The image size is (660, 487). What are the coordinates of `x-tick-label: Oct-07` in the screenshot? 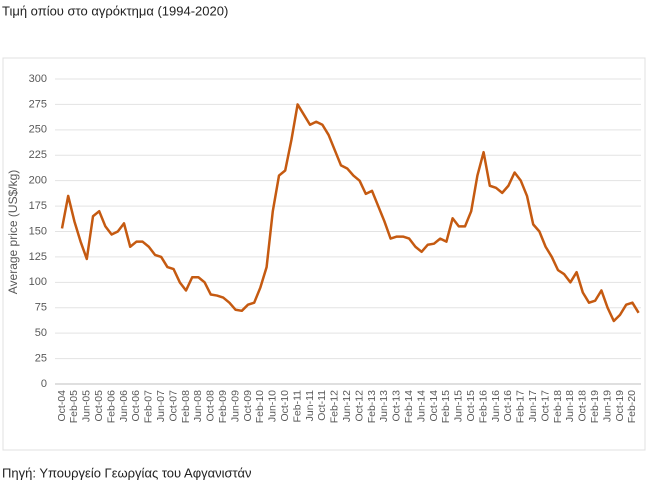 It's located at (173, 406).